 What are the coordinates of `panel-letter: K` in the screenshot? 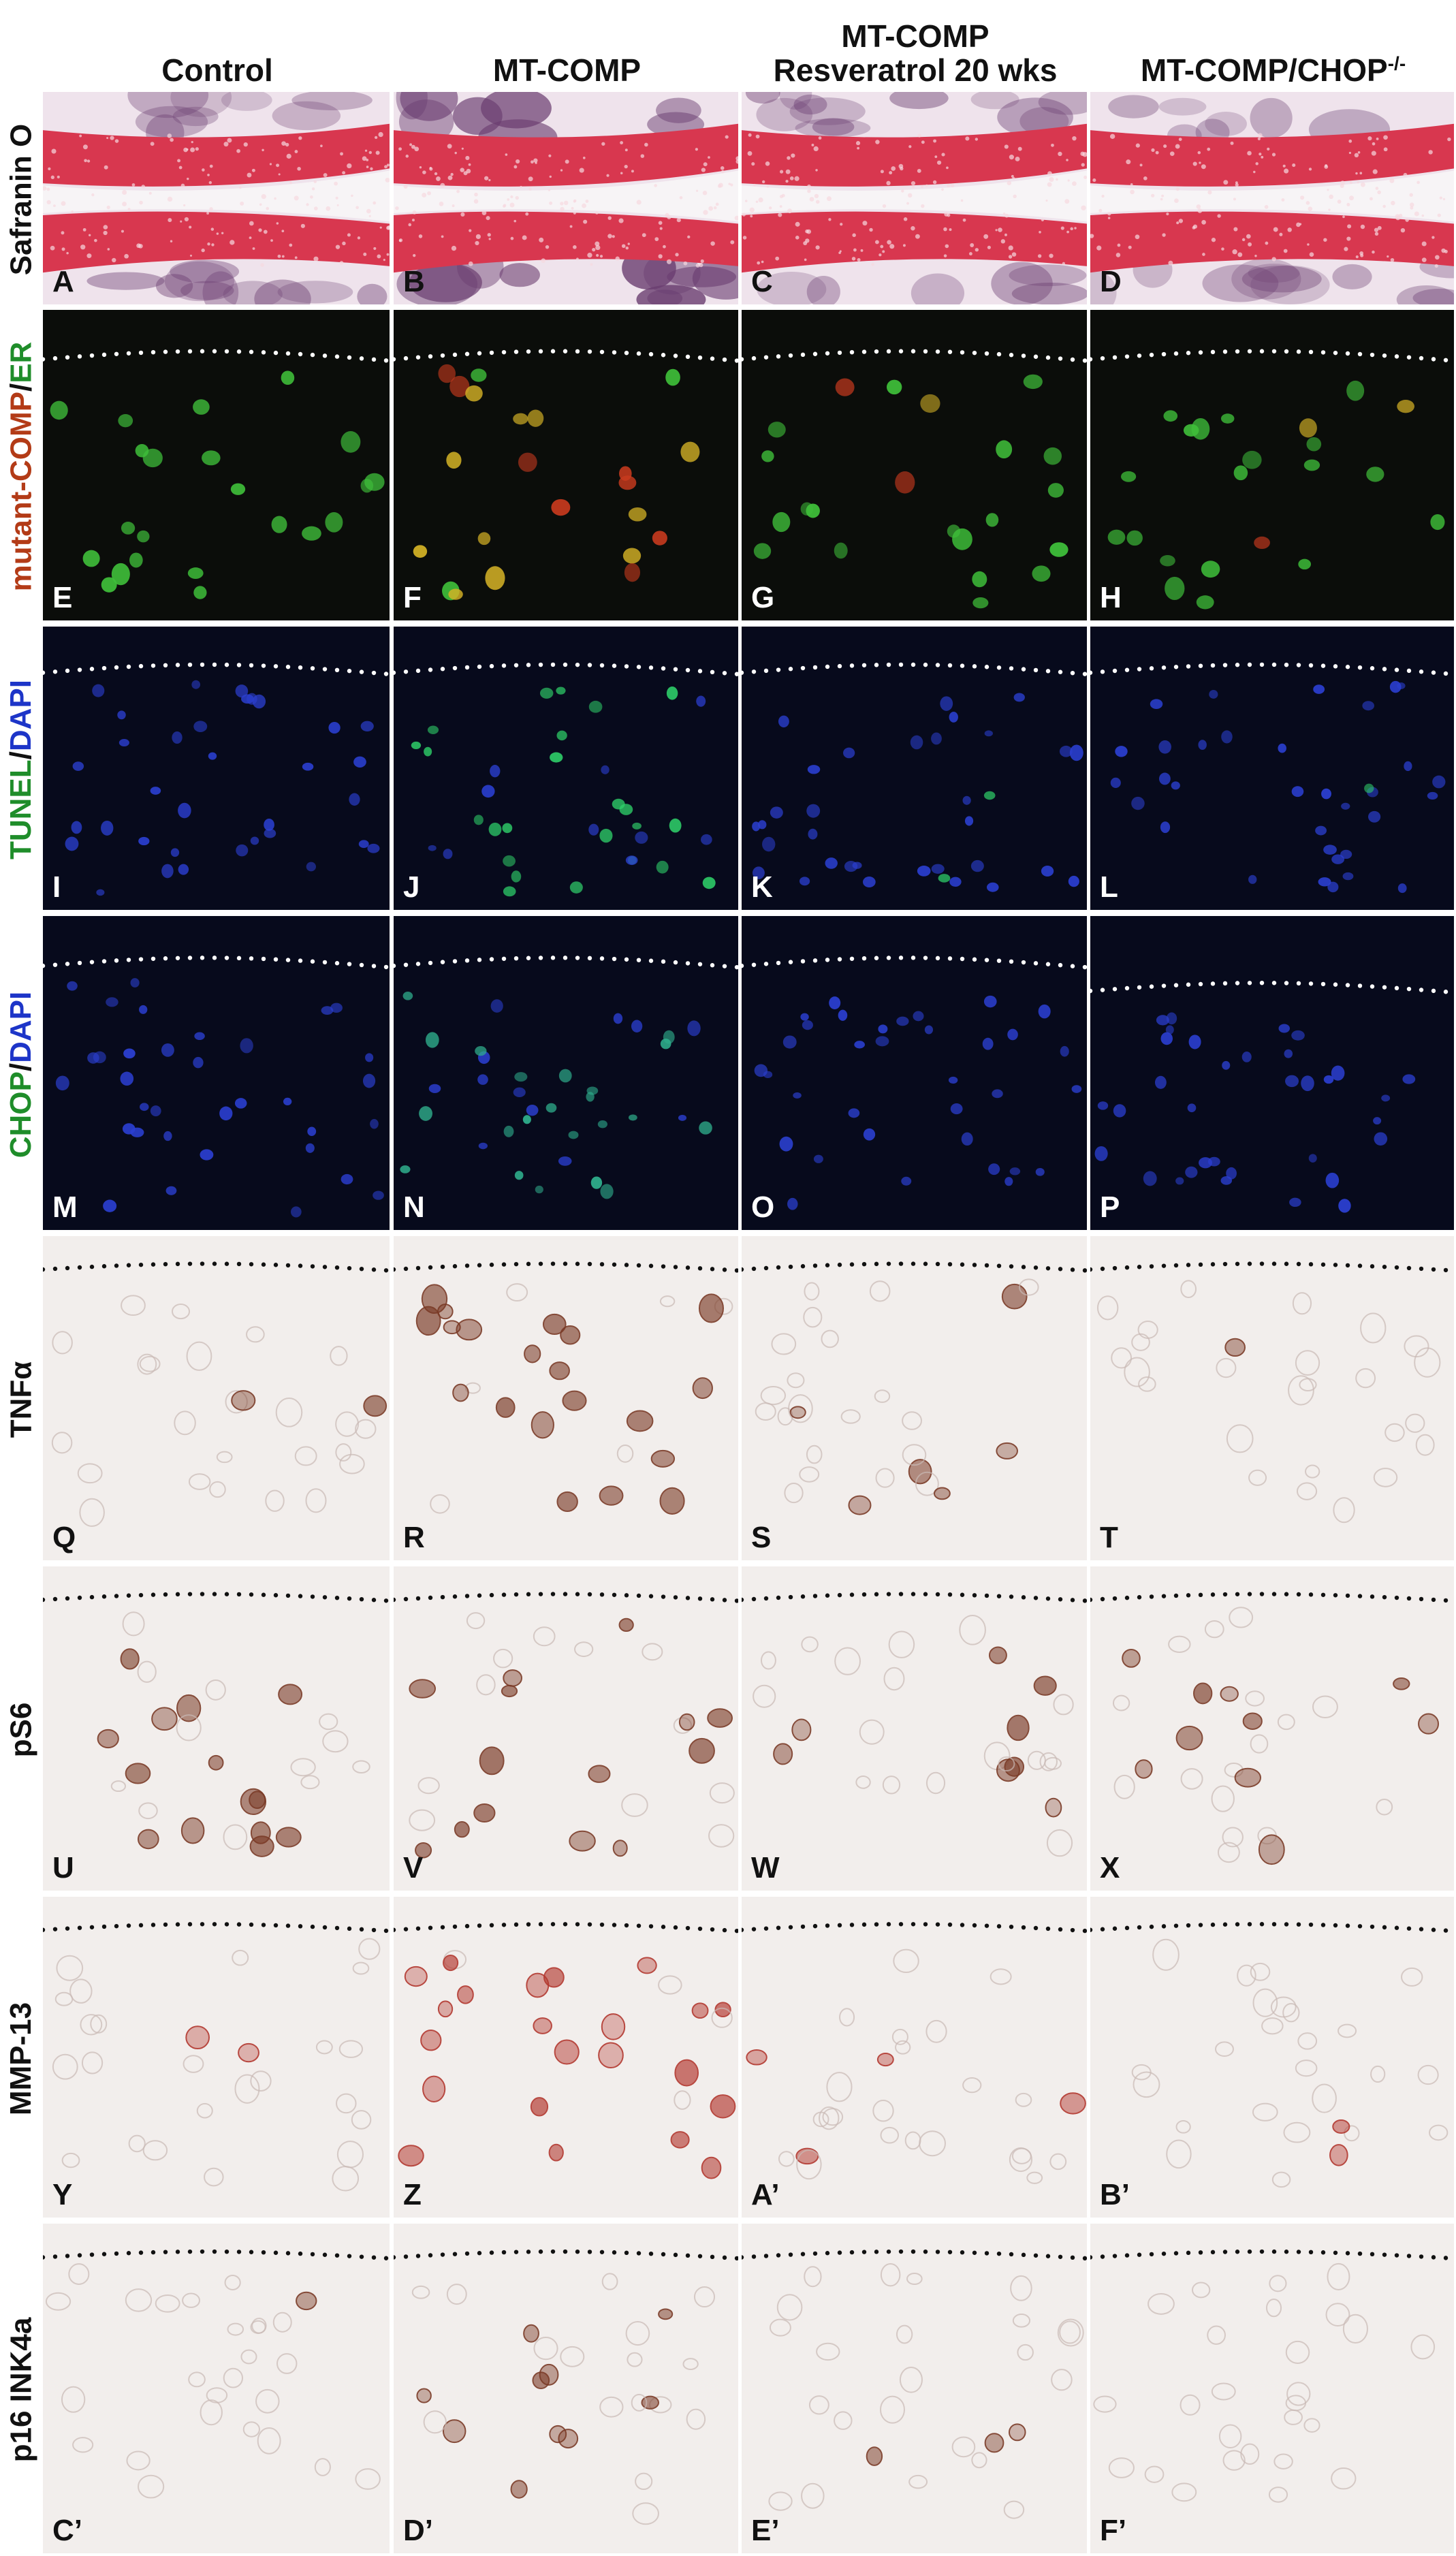 It's located at (762, 887).